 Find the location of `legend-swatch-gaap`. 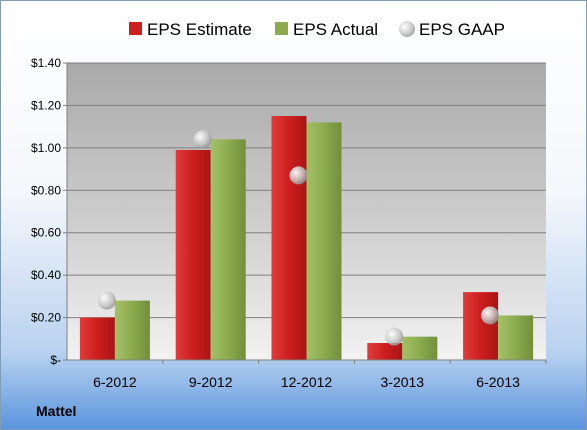

legend-swatch-gaap is located at coordinates (407, 29).